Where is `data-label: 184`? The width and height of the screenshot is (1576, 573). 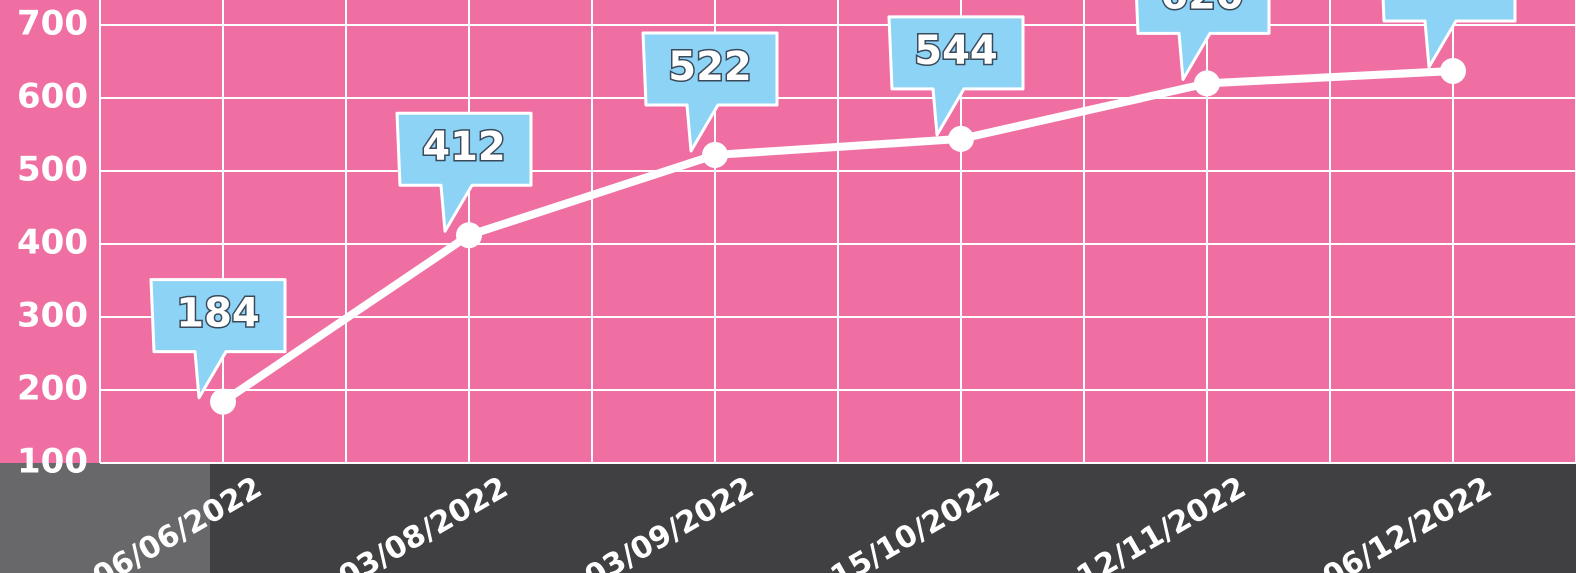
data-label: 184 is located at coordinates (218, 314).